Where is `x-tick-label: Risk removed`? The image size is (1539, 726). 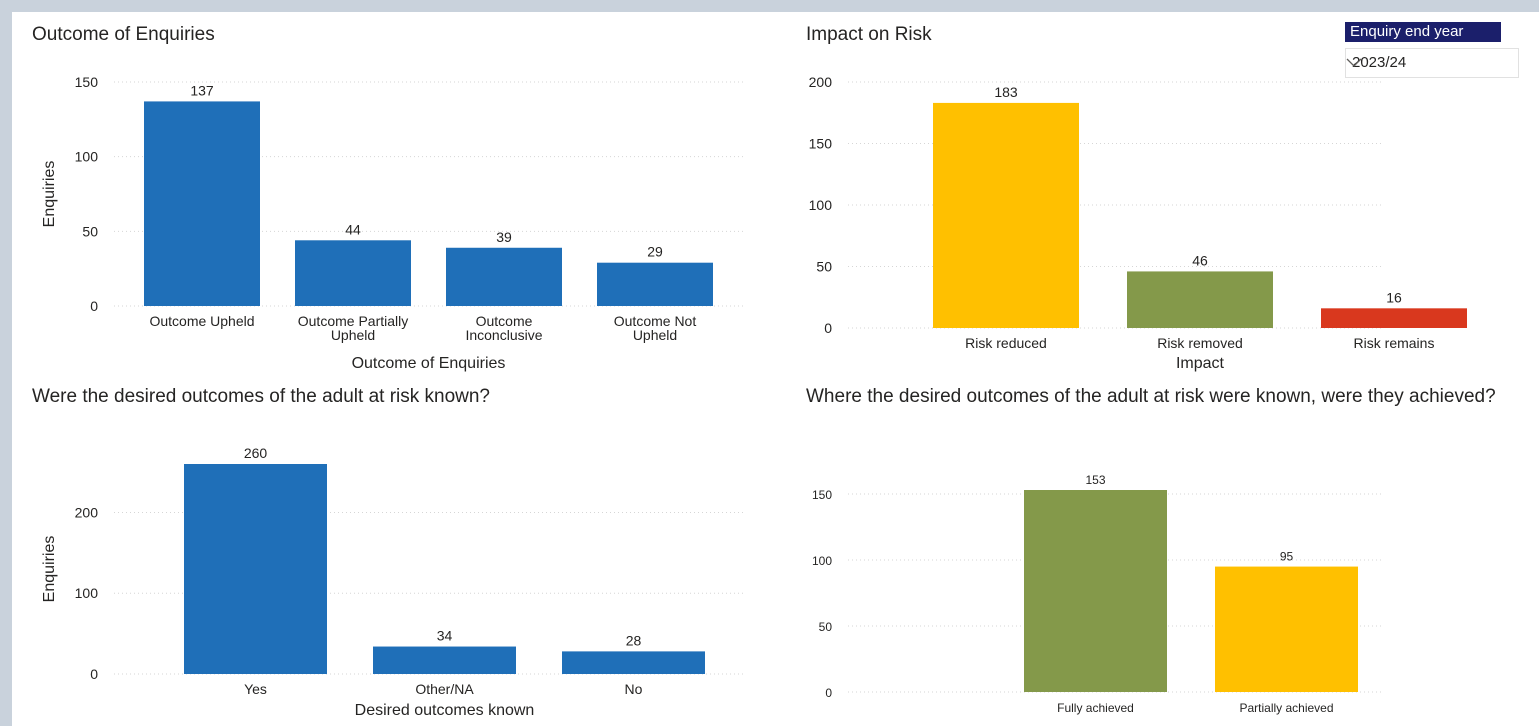 x-tick-label: Risk removed is located at coordinates (1200, 343).